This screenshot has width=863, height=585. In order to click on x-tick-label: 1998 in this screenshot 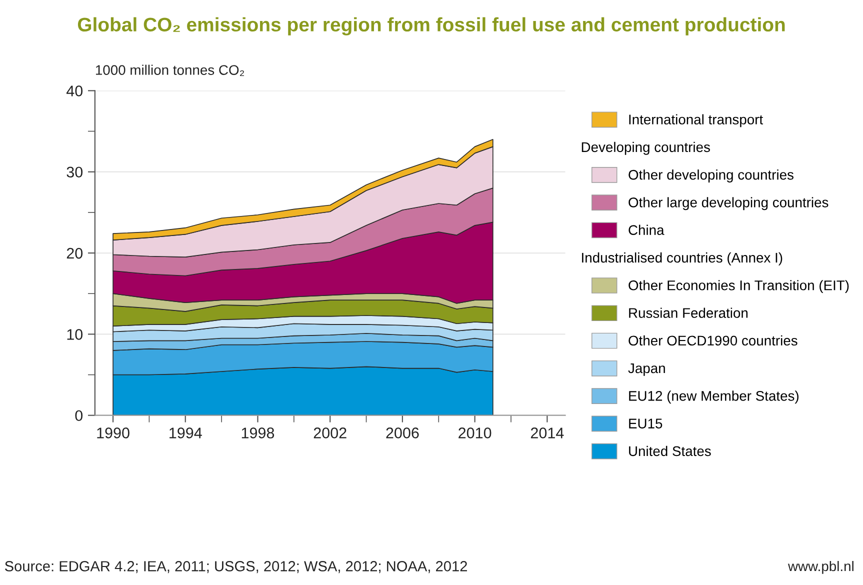, I will do `click(258, 433)`.